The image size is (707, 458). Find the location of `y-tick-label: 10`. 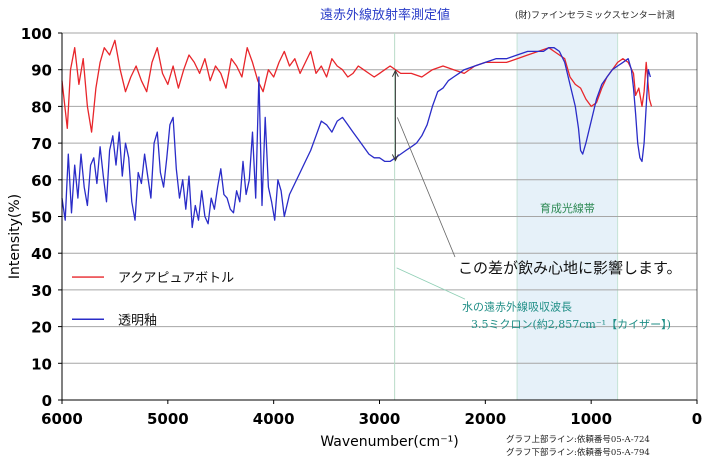

y-tick-label: 10 is located at coordinates (41, 364).